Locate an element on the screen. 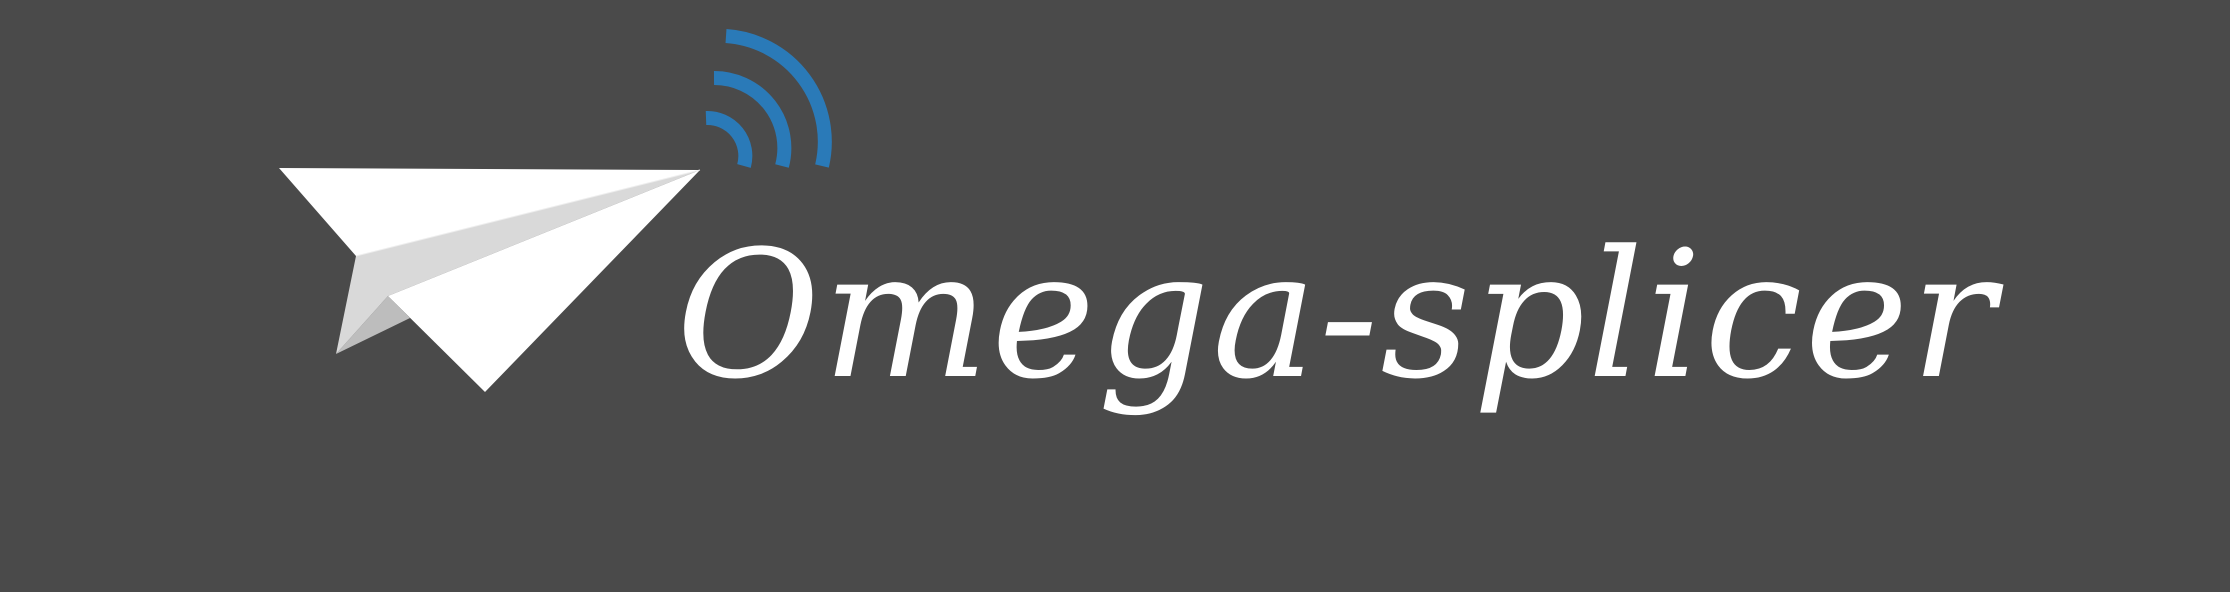 The image size is (2230, 592). wireless-signal-icon is located at coordinates (768, 98).